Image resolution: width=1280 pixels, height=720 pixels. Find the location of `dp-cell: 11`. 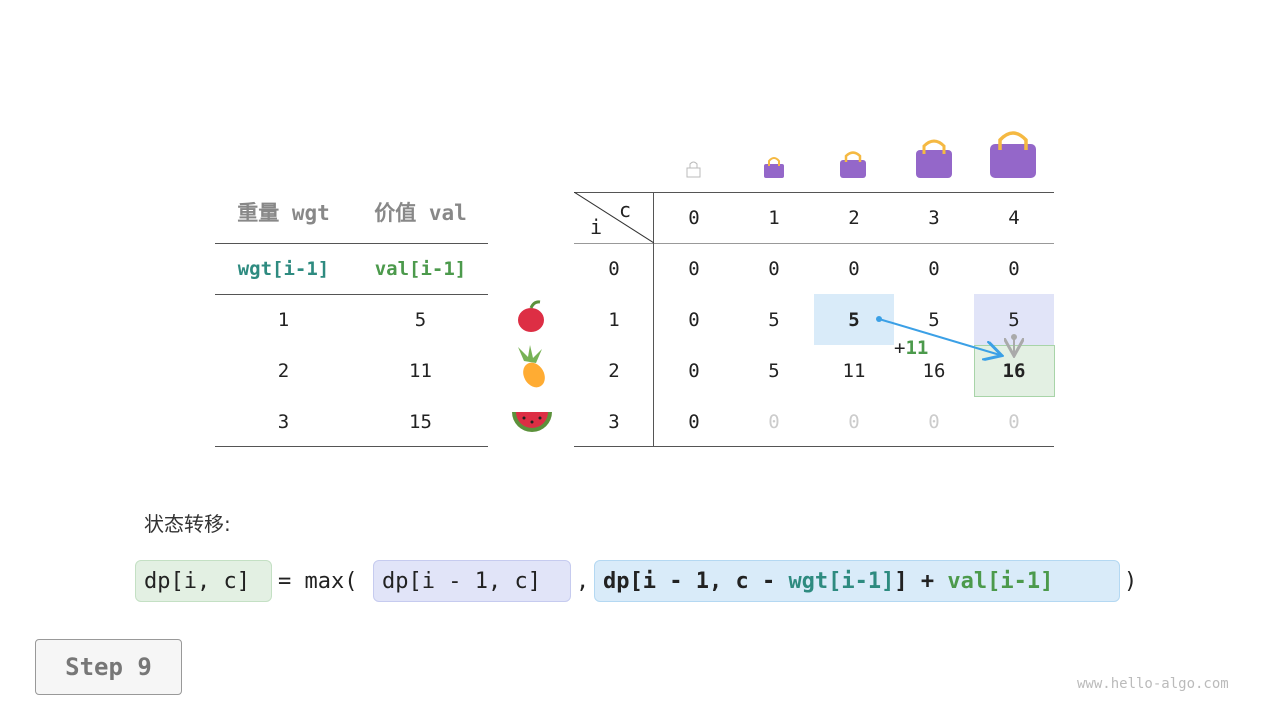

dp-cell: 11 is located at coordinates (854, 370).